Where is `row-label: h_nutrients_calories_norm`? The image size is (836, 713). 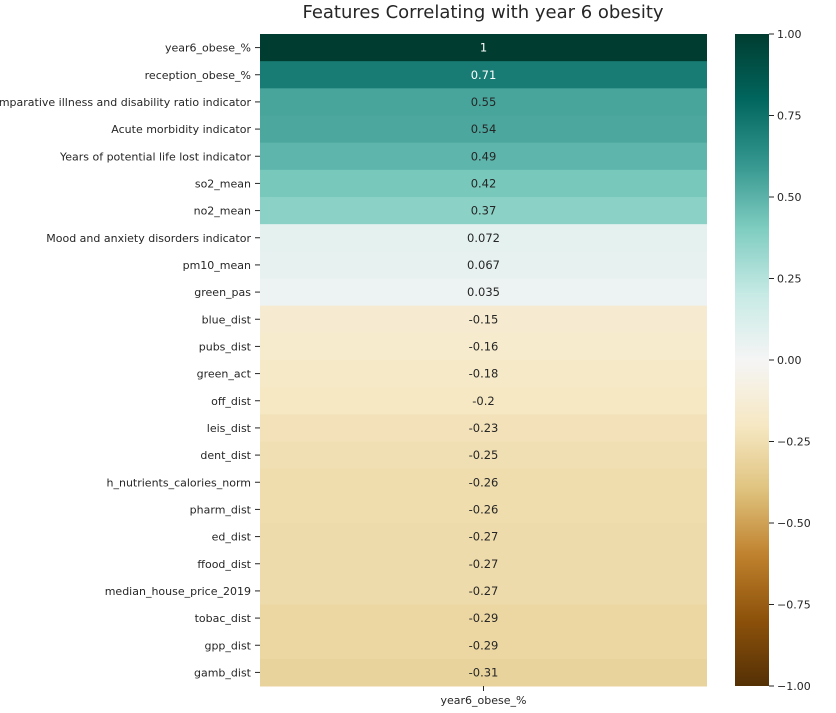 row-label: h_nutrients_calories_norm is located at coordinates (179, 482).